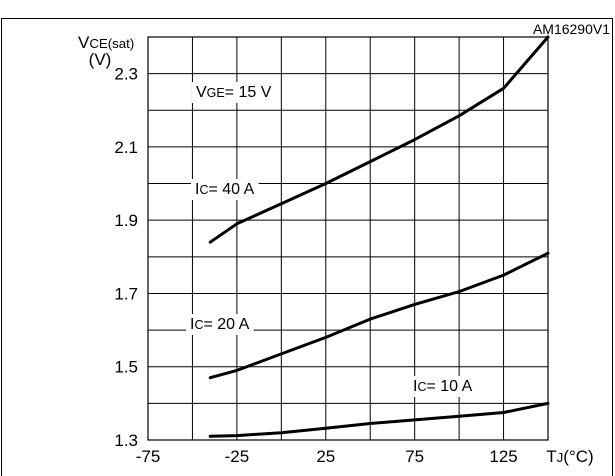  I want to click on series-label-1: IC= 40 A, so click(225, 189).